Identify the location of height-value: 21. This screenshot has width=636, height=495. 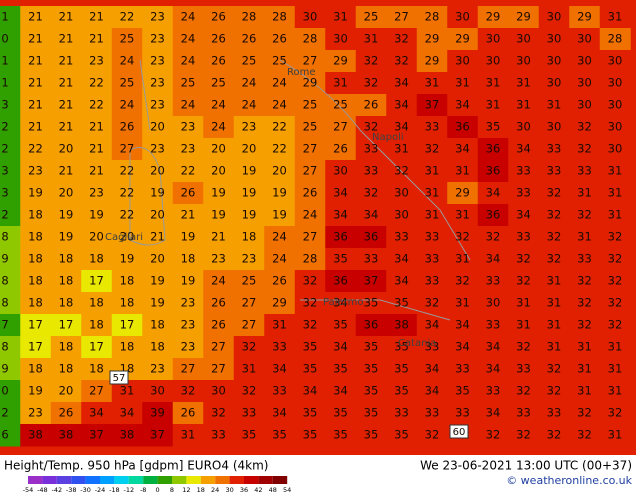
(66, 171).